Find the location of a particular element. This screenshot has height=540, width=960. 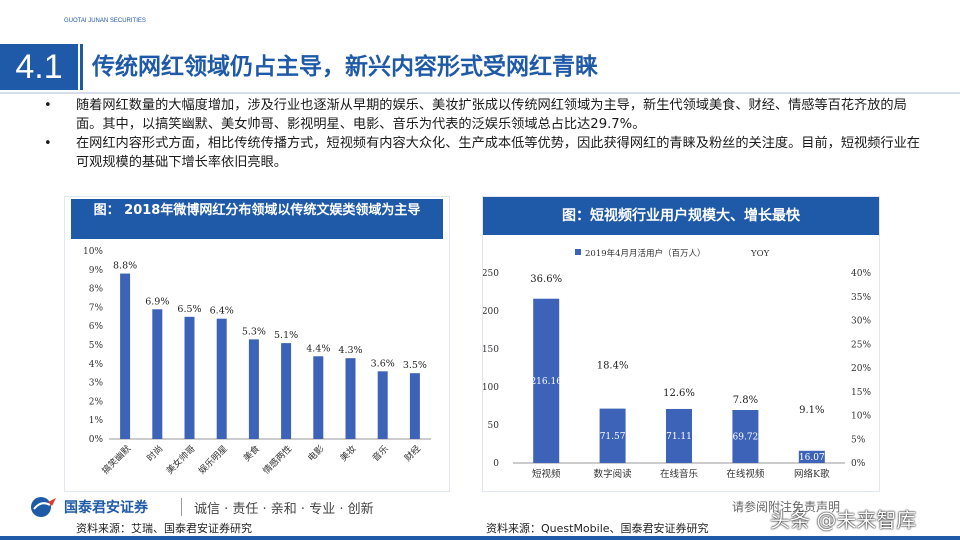

data-label: 4.4% is located at coordinates (318, 348).